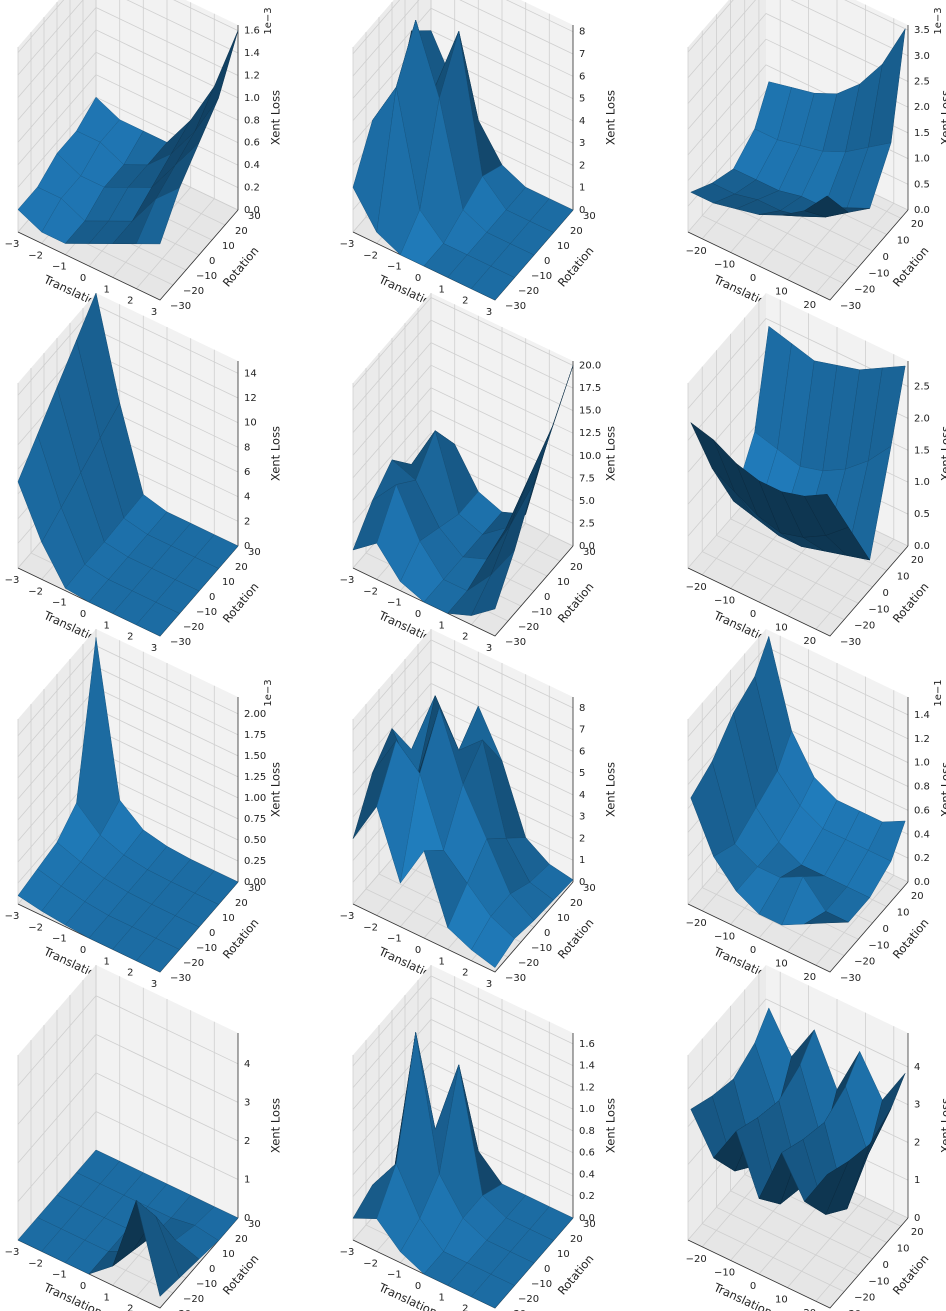 The width and height of the screenshot is (946, 1311). Describe the element at coordinates (489, 648) in the screenshot. I see `x-tick-label: 3` at that location.